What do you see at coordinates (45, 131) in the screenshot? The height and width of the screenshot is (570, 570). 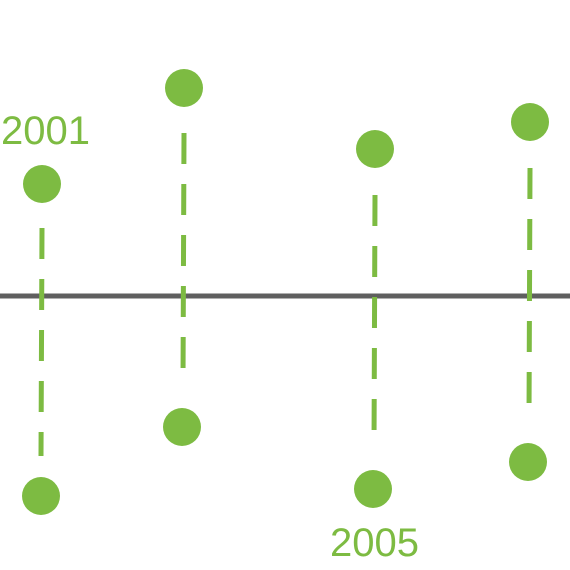 I see `year-label-2001: 2001` at bounding box center [45, 131].